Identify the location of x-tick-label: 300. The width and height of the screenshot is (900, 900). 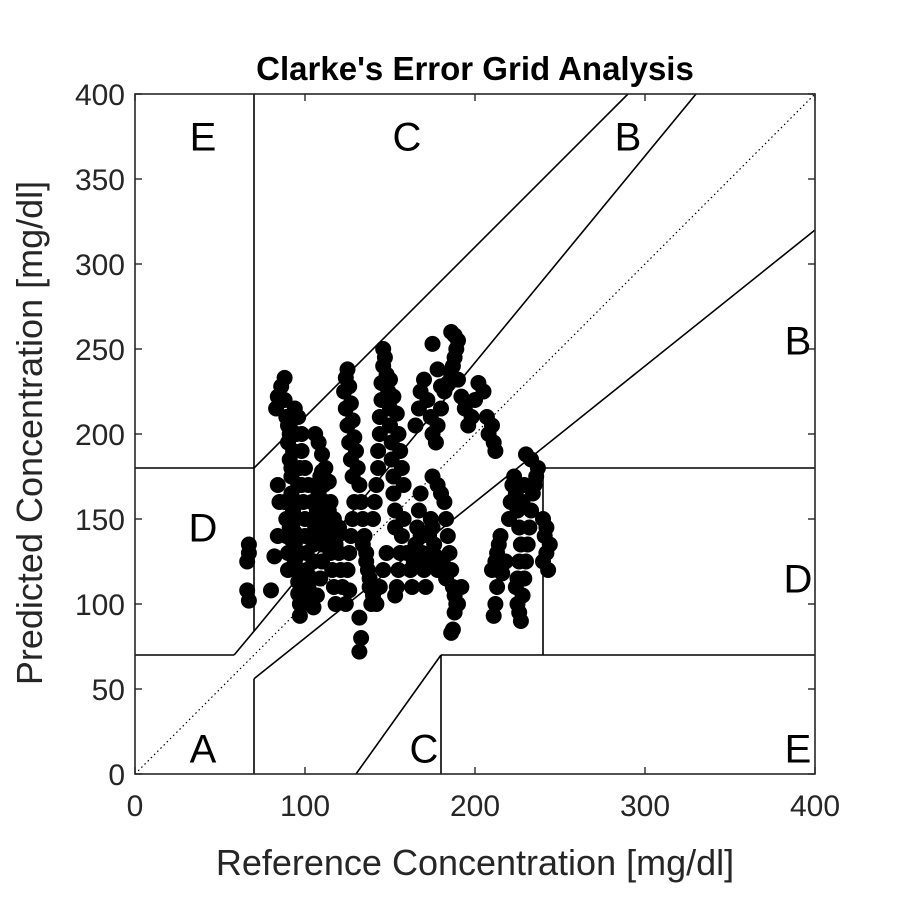
(645, 806).